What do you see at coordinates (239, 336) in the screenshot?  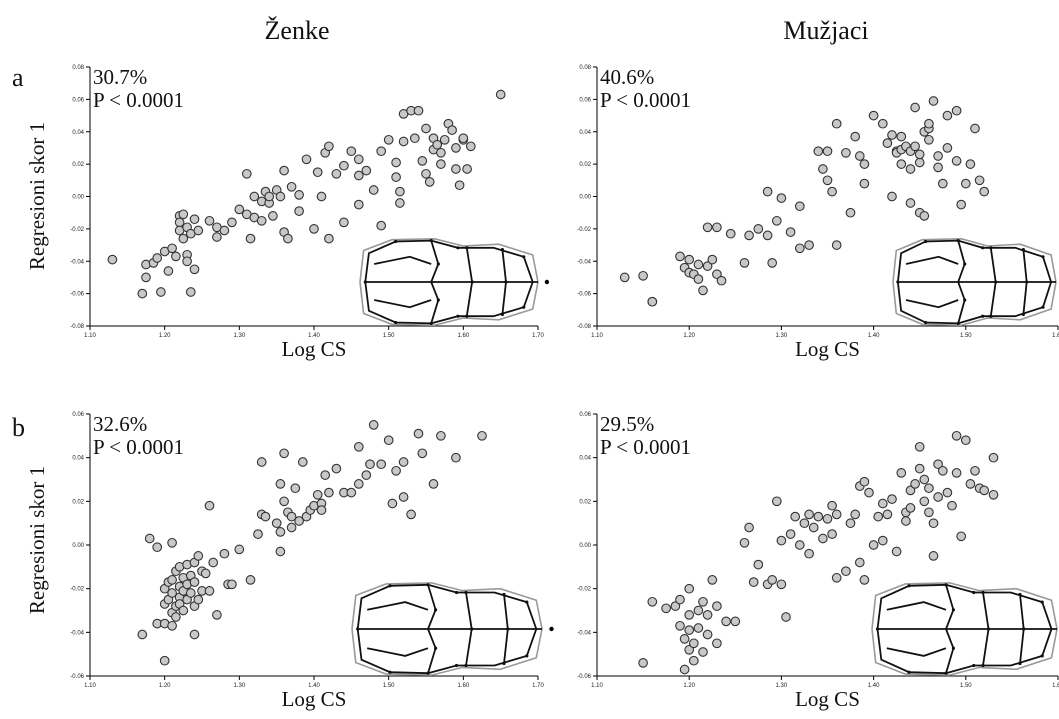 I see `x-tick-label: 1.30` at bounding box center [239, 336].